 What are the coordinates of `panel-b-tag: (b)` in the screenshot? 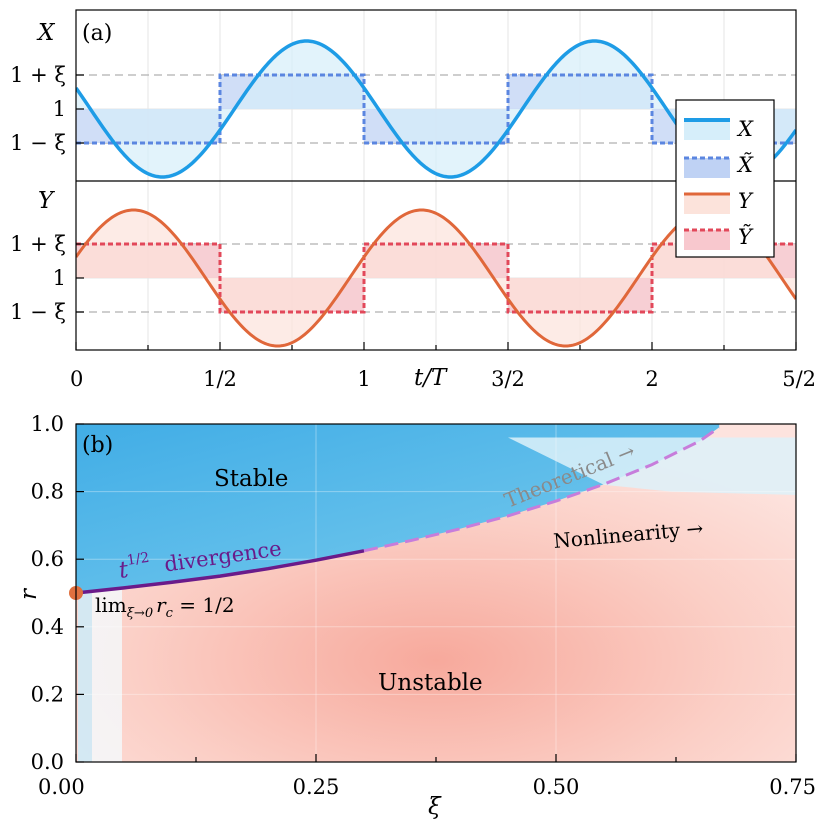 It's located at (97, 445).